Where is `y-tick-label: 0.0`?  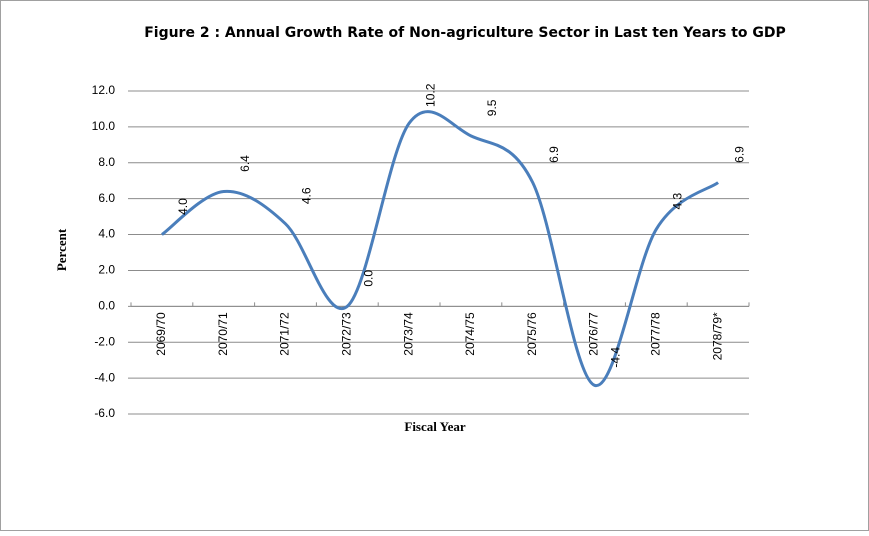
y-tick-label: 0.0 is located at coordinates (106, 306).